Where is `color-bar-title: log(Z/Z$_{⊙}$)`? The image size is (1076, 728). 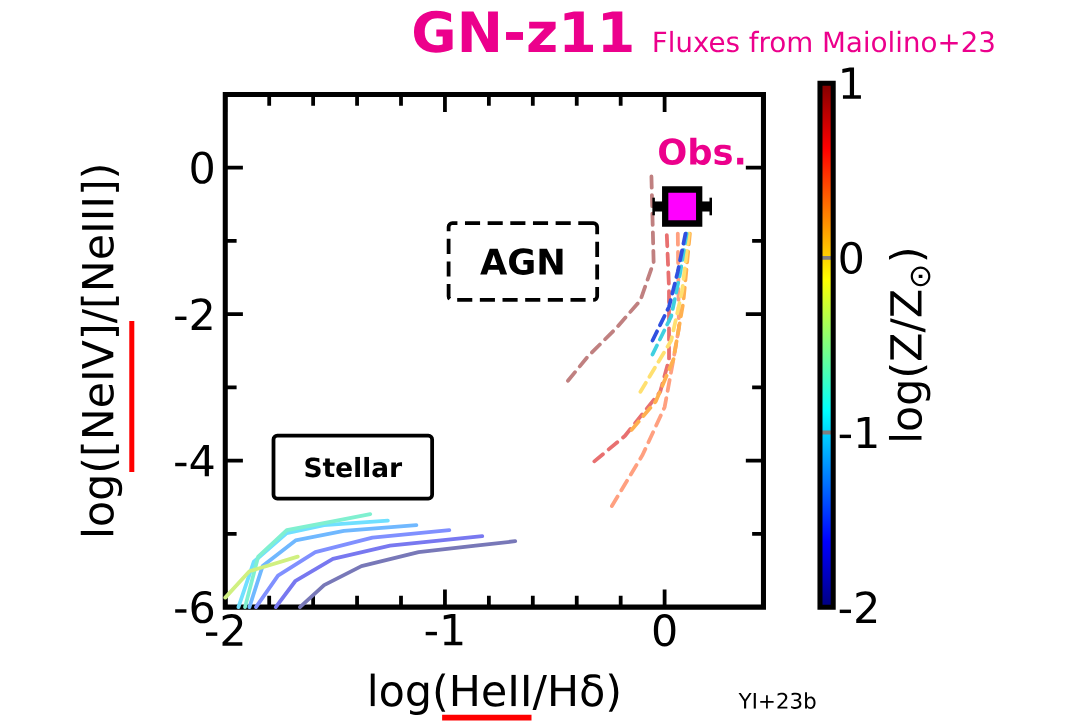
color-bar-title: log(Z/Z$_{⊙}$) is located at coordinates (909, 345).